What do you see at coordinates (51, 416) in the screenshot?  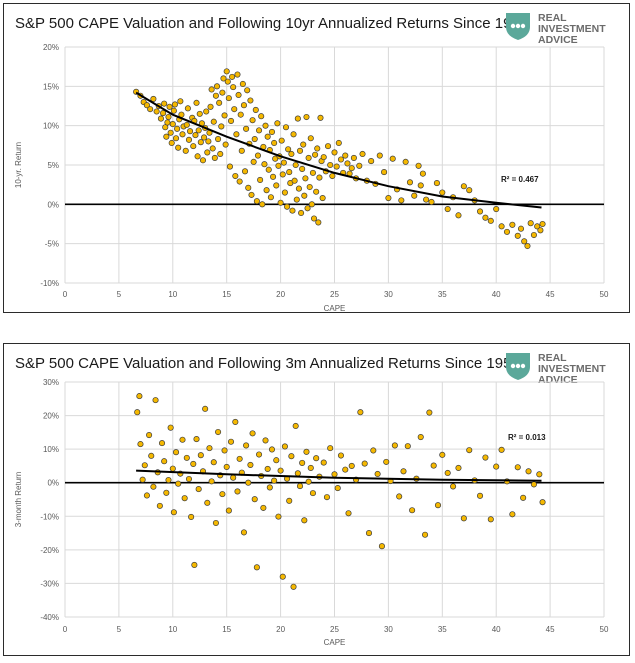 I see `y-tick-label: 20%` at bounding box center [51, 416].